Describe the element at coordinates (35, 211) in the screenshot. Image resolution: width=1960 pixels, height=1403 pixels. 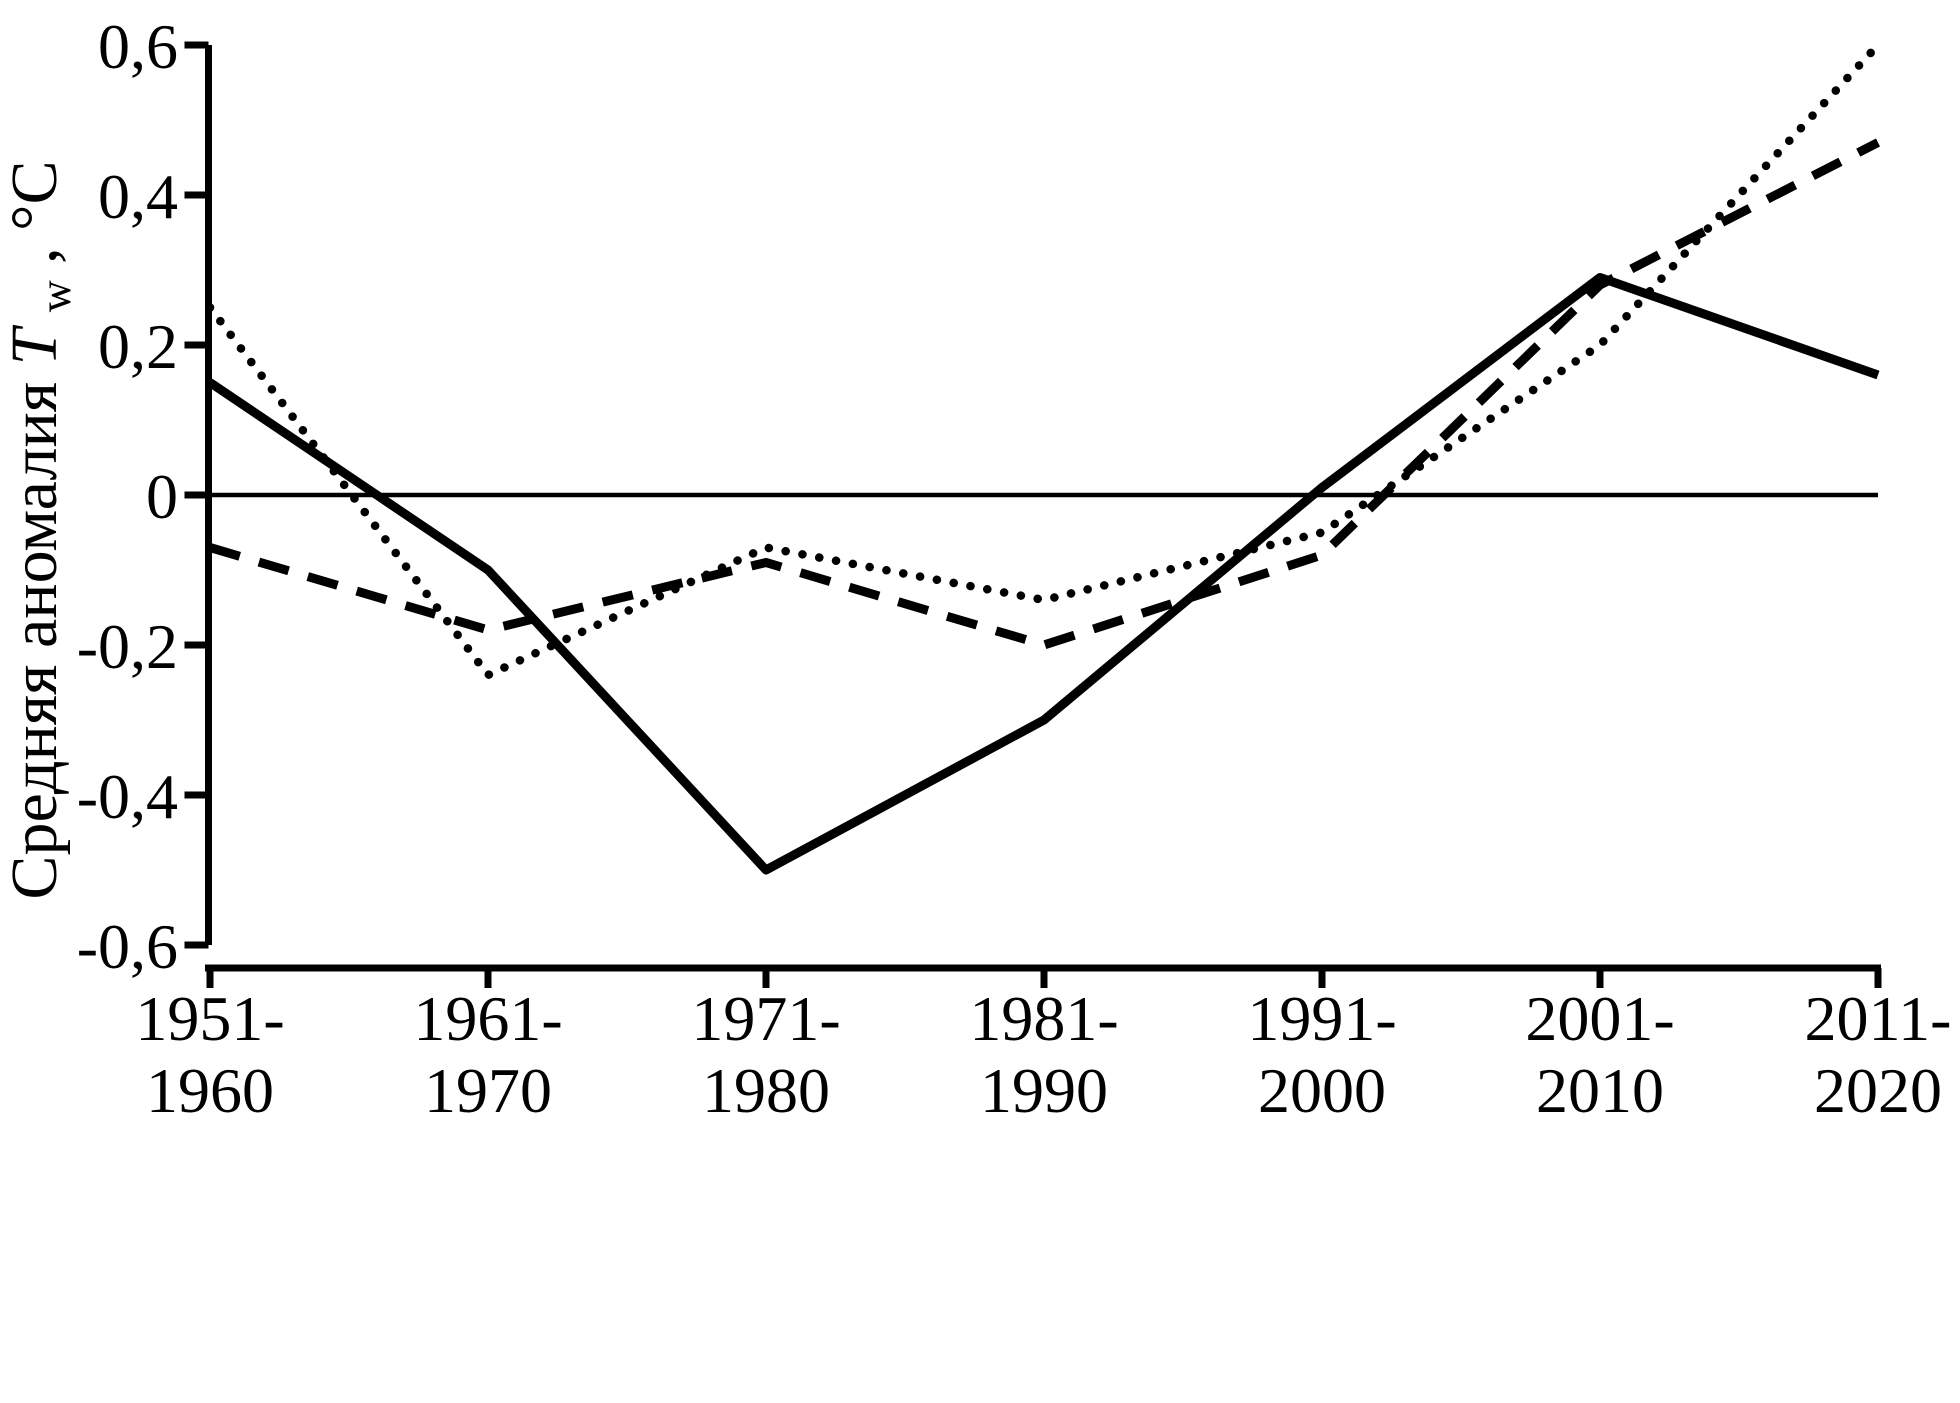
I see `y-axis-title-units: , °C` at that location.